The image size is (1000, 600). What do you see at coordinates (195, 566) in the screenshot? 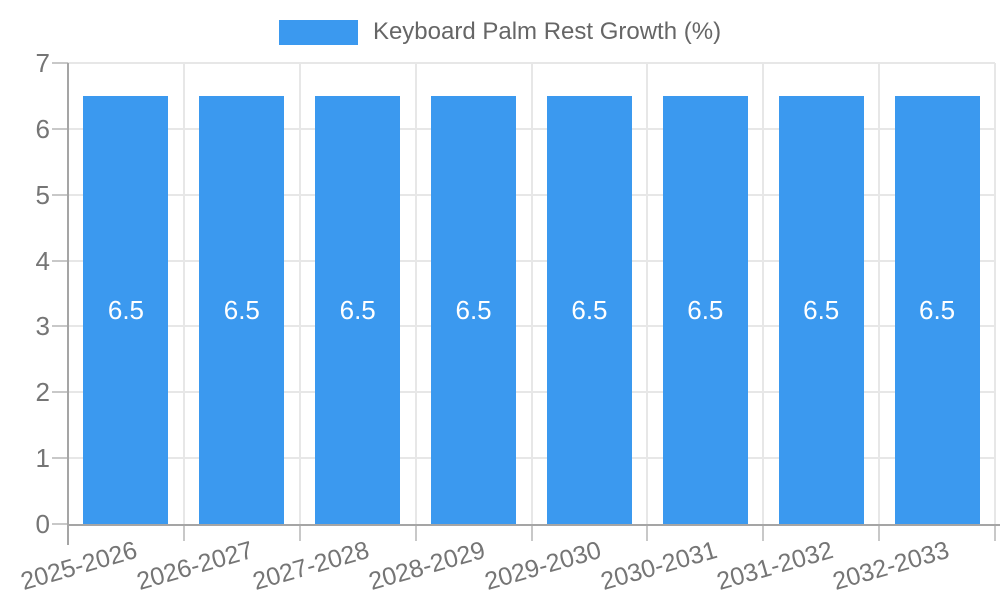
I see `x-tick-label: 2026-2027` at bounding box center [195, 566].